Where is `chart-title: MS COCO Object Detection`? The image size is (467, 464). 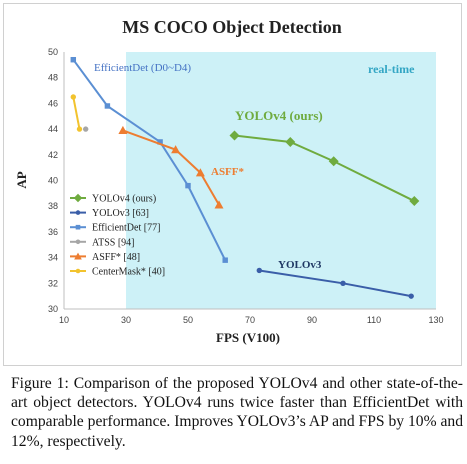
chart-title: MS COCO Object Detection is located at coordinates (231, 27).